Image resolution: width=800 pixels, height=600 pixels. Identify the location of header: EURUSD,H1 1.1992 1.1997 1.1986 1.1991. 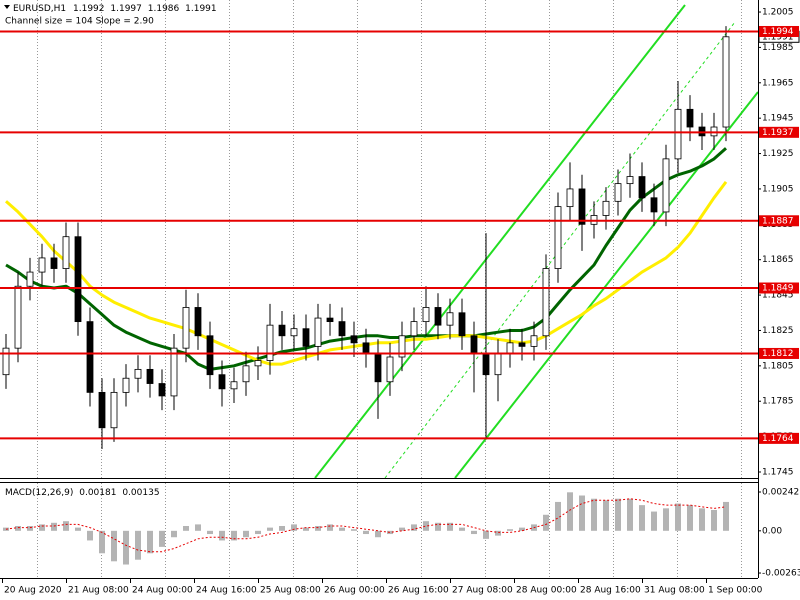
(115, 9).